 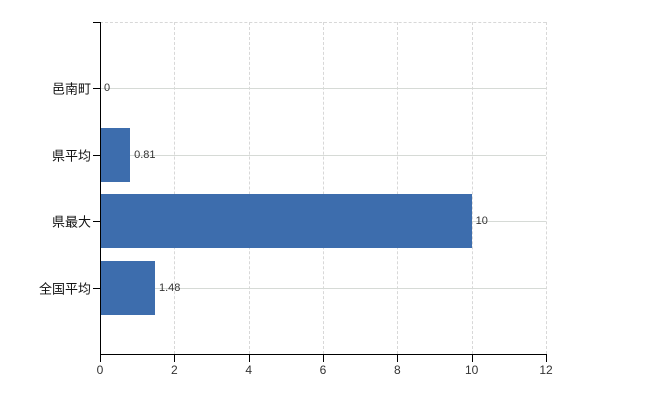 I want to click on x-axis-tick-label: 10, so click(x=471, y=370).